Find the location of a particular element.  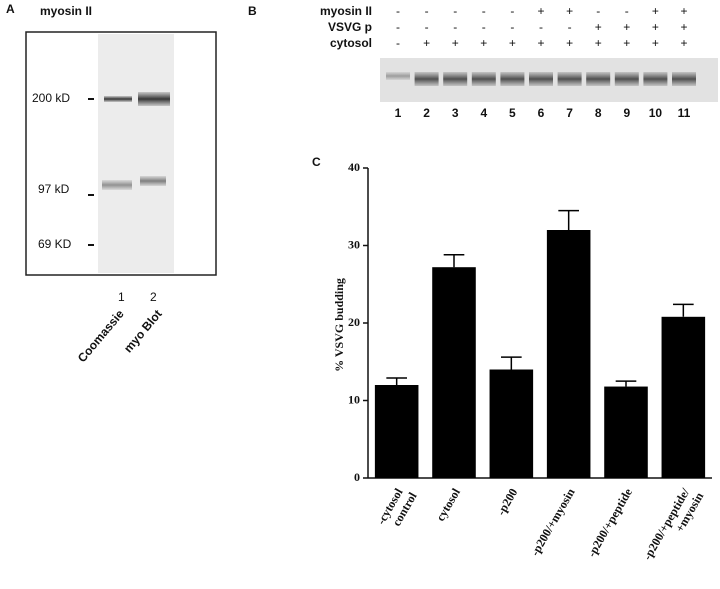

x-tick-label: -p200/+peptide is located at coordinates (609, 522).